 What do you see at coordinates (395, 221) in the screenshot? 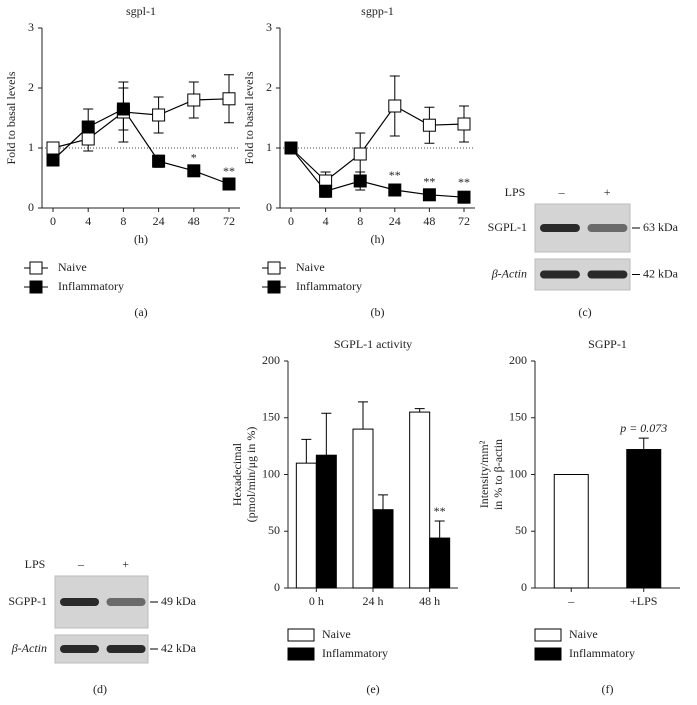
I see `x-tick-label: 24` at bounding box center [395, 221].